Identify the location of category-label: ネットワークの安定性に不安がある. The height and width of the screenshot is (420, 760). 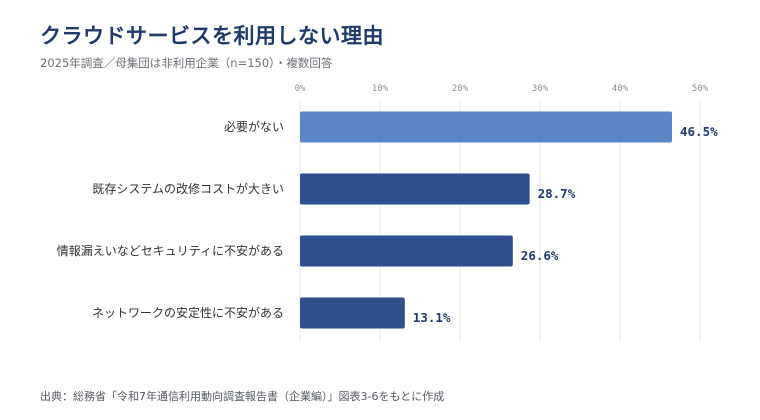
(188, 312).